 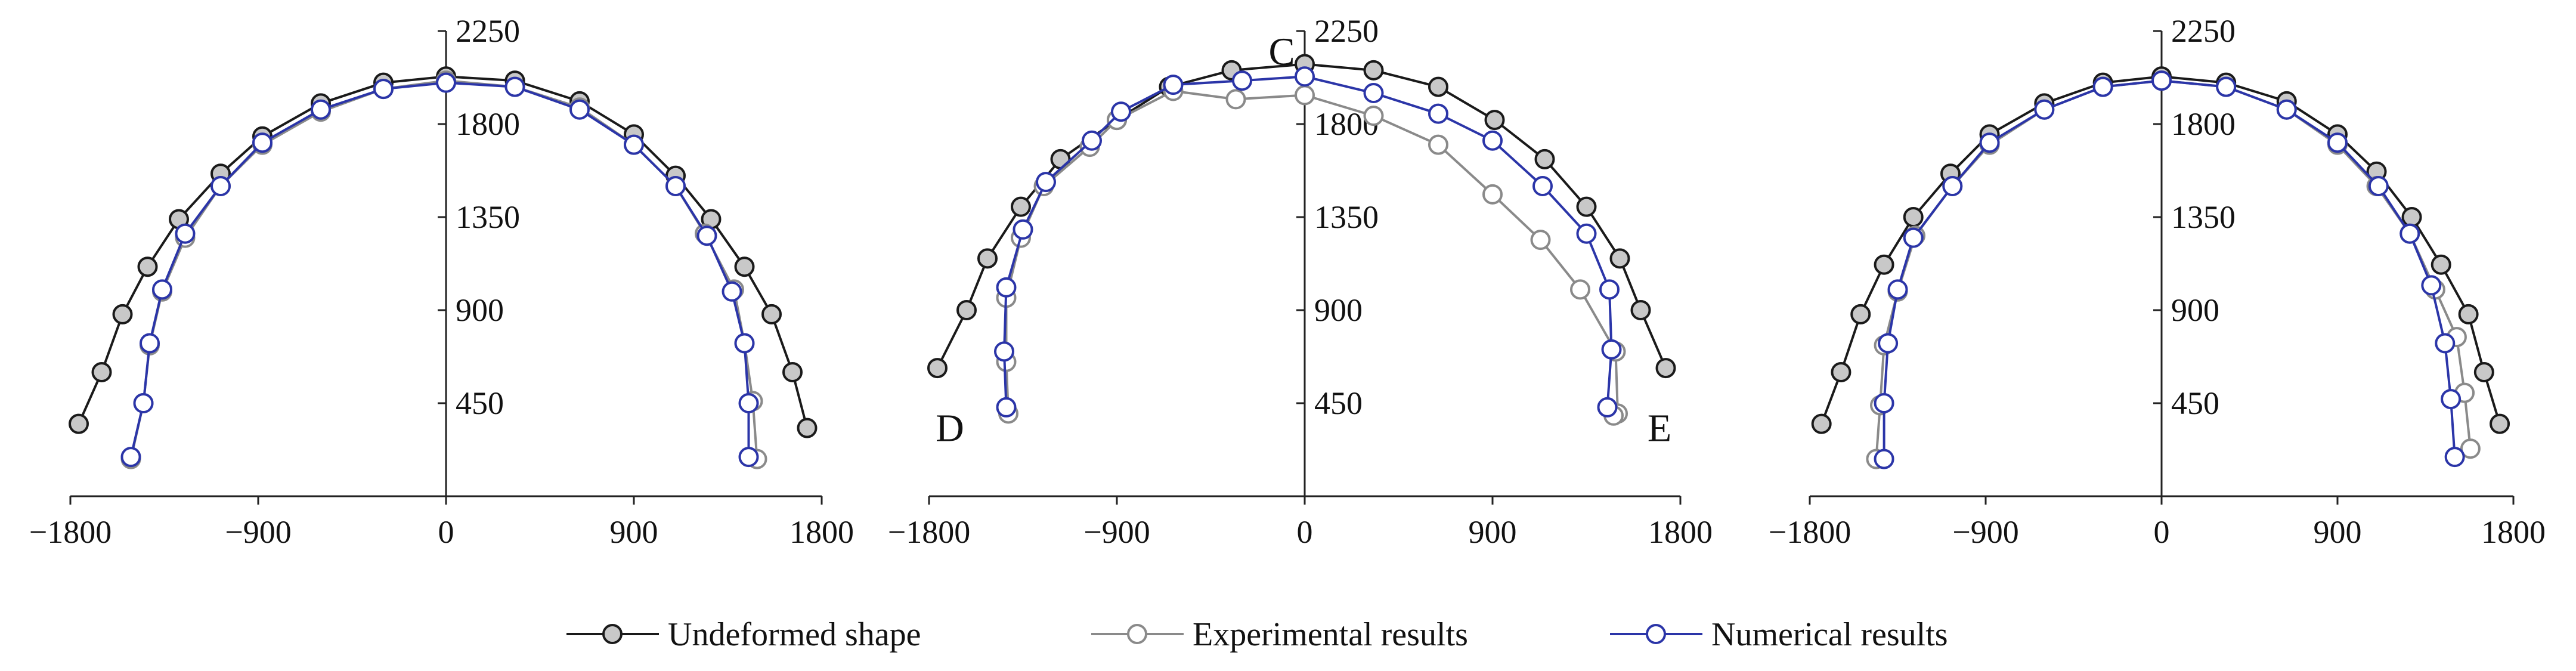 I want to click on series-line-numerical-results, so click(x=1308, y=242).